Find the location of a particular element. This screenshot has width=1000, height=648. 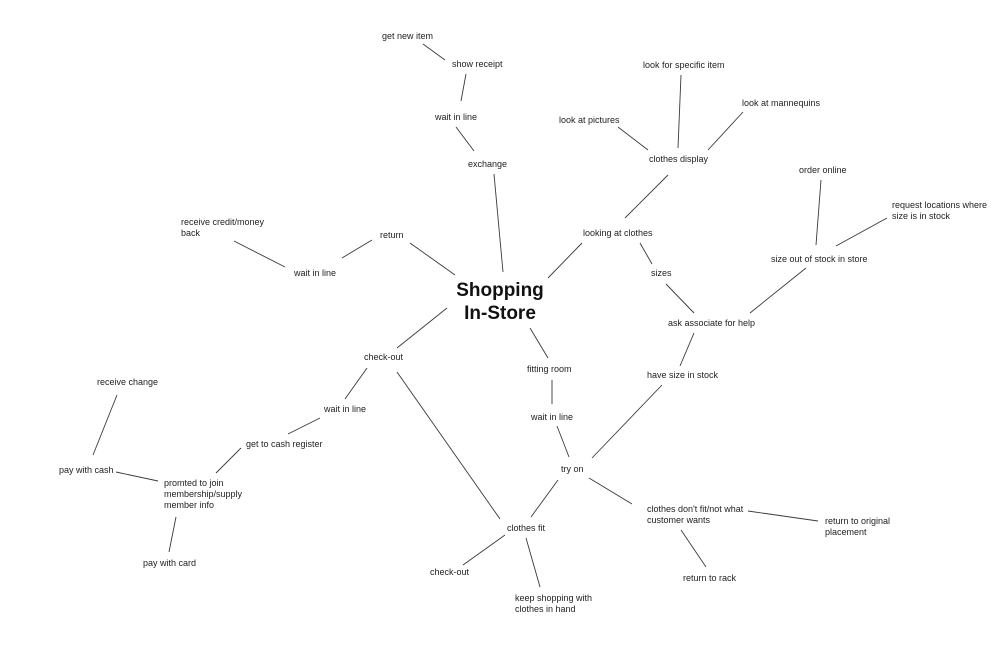

edge-checkout-clothesfit is located at coordinates (448, 445).